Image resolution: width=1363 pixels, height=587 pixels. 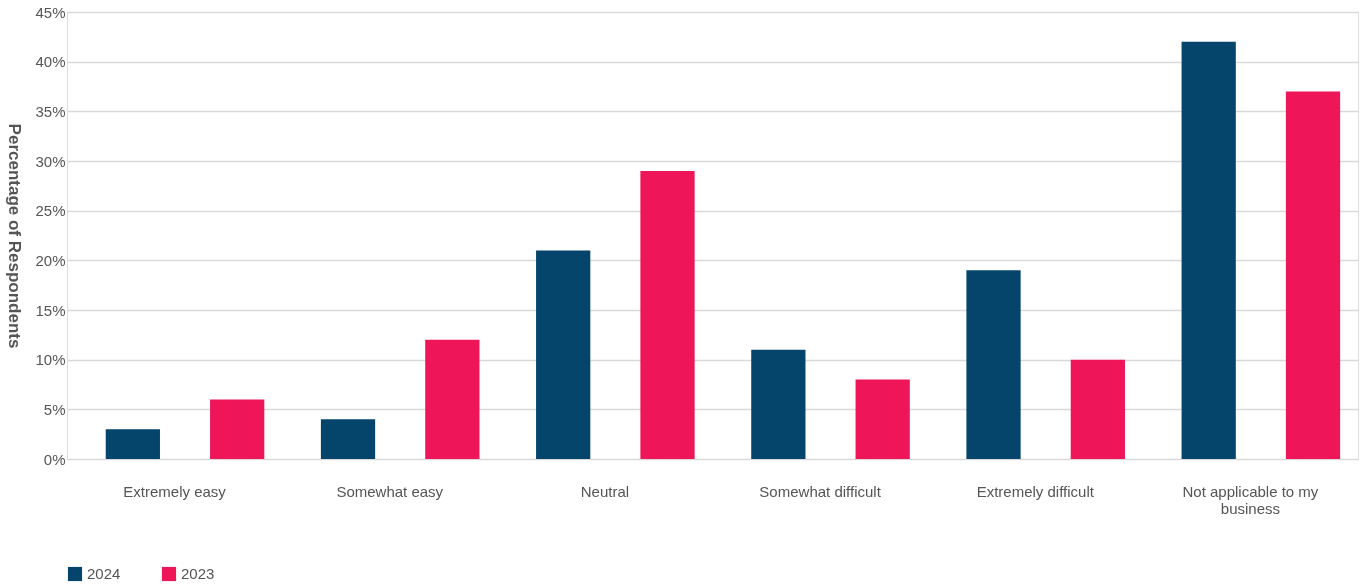 What do you see at coordinates (54, 409) in the screenshot?
I see `y-tick-label: 5%` at bounding box center [54, 409].